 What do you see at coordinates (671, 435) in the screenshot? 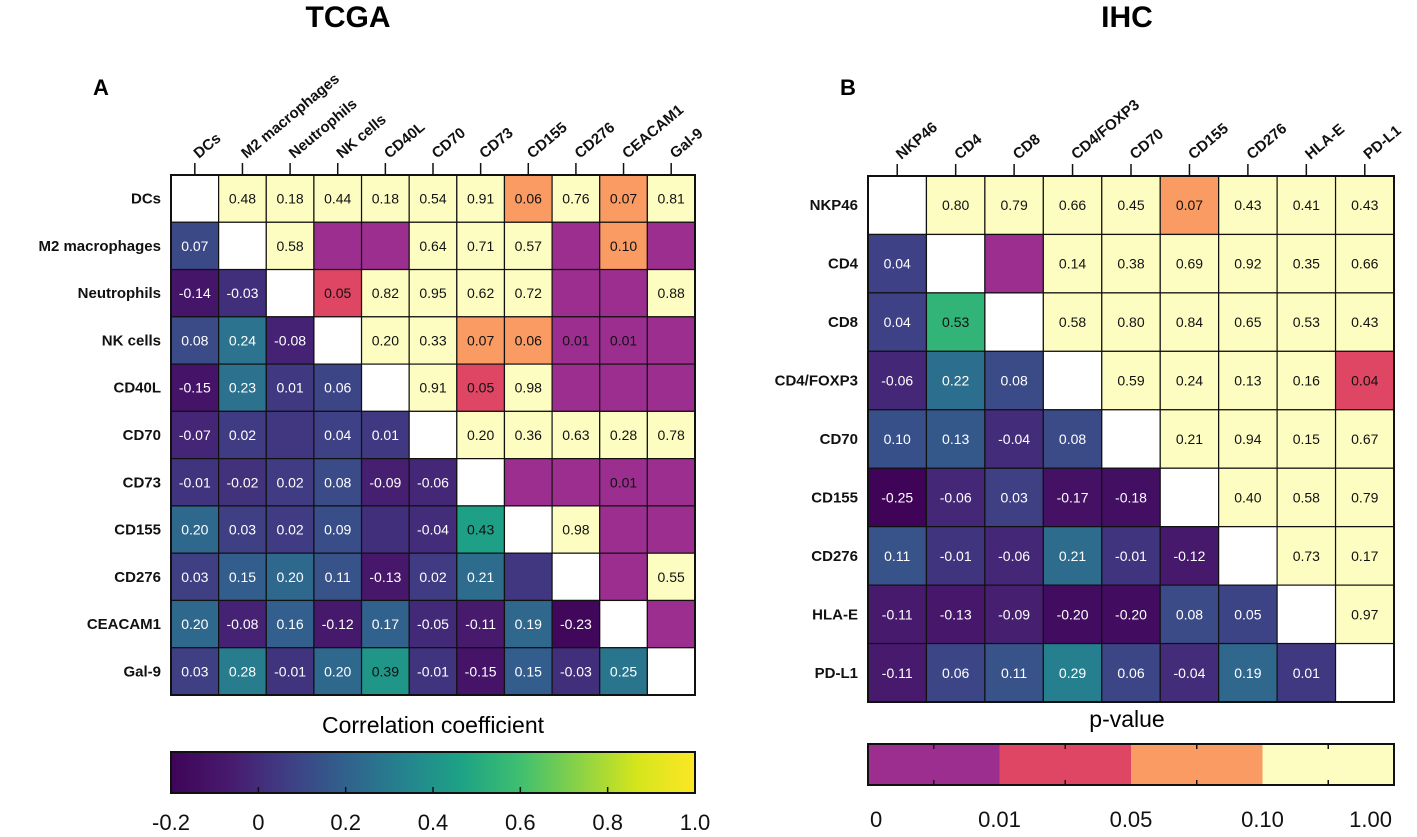
I see `cell-value: 0.78` at bounding box center [671, 435].